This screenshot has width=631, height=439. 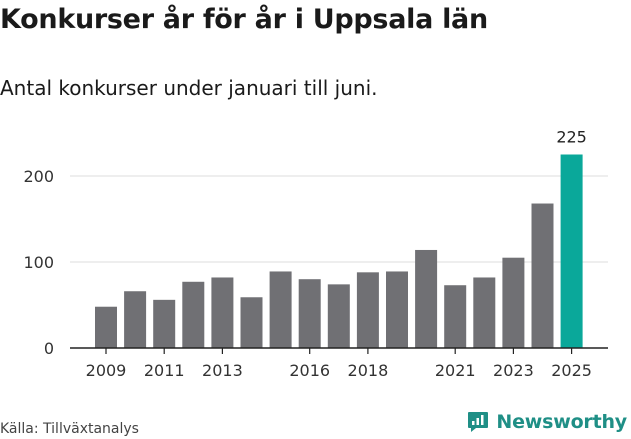 I want to click on x-tick-label-2011: 2011, so click(x=164, y=370).